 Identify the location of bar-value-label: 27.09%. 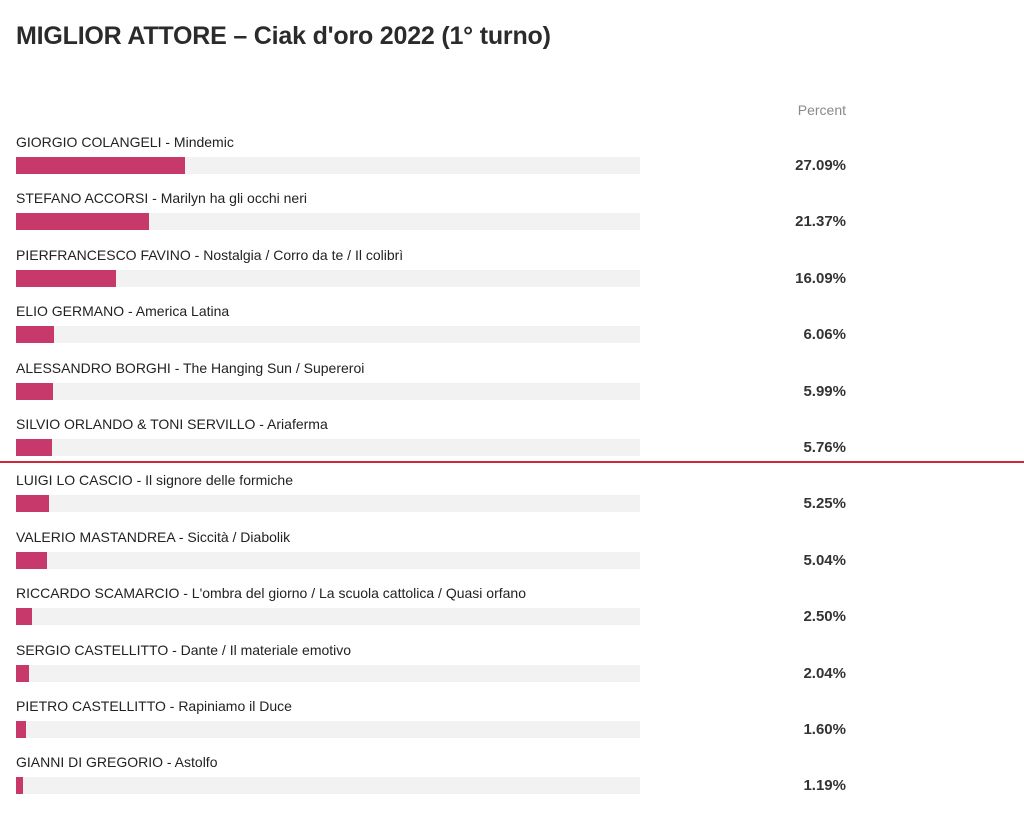
(820, 165).